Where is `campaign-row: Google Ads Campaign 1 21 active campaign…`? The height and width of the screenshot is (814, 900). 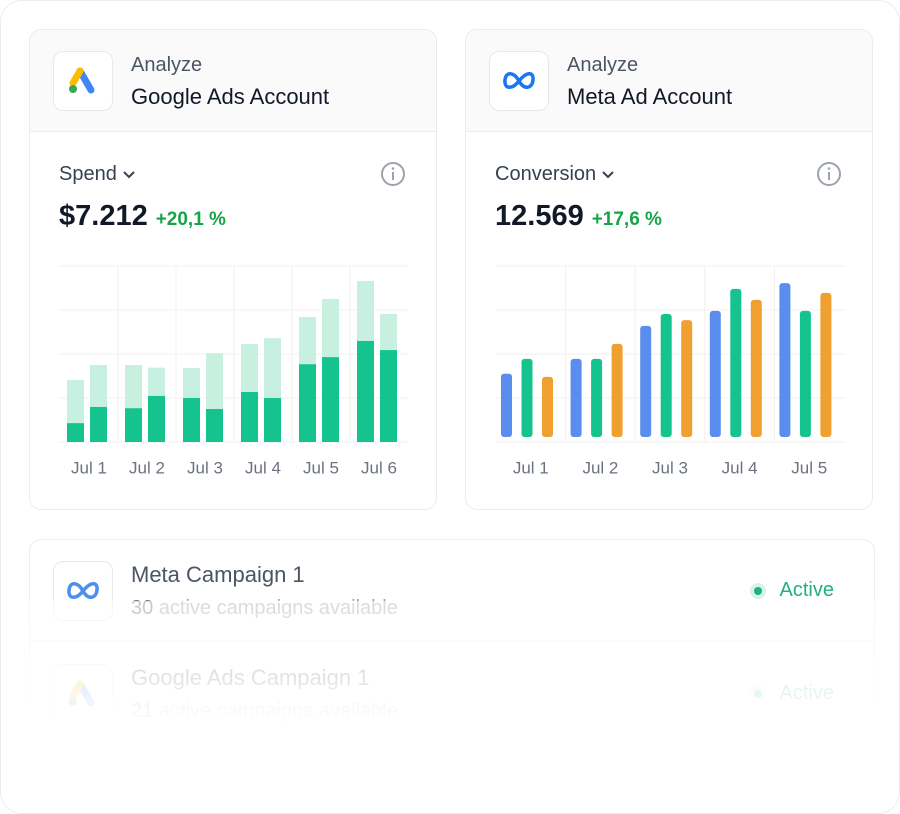 campaign-row: Google Ads Campaign 1 21 active campaign… is located at coordinates (452, 693).